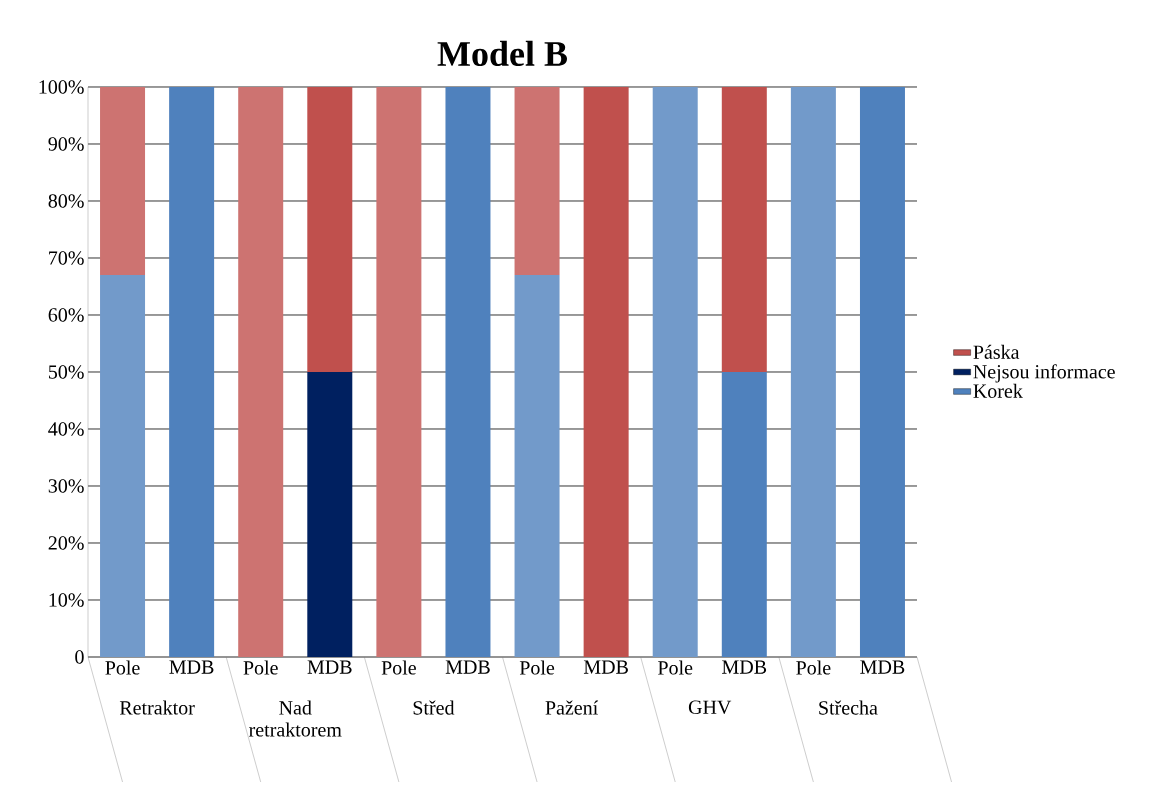  What do you see at coordinates (66, 486) in the screenshot?
I see `y-tick-label: 30%` at bounding box center [66, 486].